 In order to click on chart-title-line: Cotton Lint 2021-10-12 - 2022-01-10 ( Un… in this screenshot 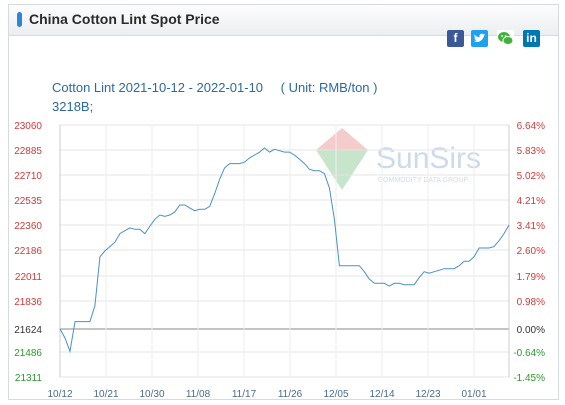, I will do `click(221, 87)`.